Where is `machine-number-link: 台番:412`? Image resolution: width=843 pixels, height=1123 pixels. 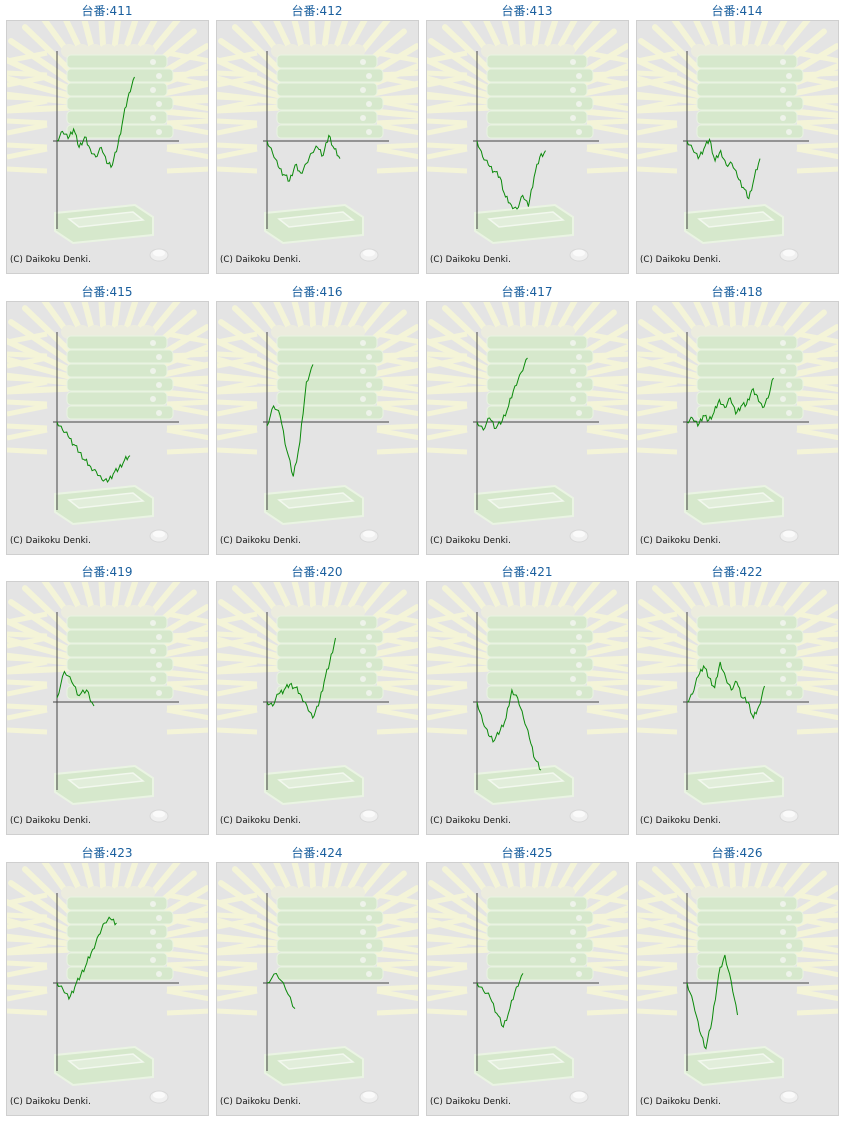
machine-number-link: 台番:412 is located at coordinates (317, 11).